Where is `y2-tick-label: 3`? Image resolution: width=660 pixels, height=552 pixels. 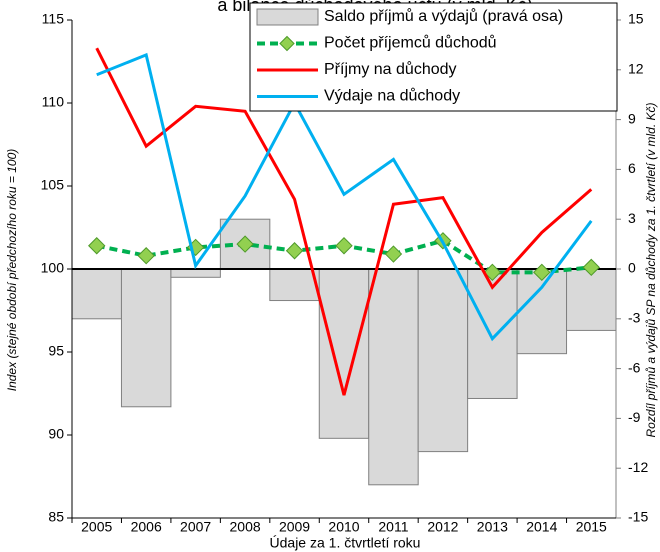
y2-tick-label: 3 is located at coordinates (632, 218).